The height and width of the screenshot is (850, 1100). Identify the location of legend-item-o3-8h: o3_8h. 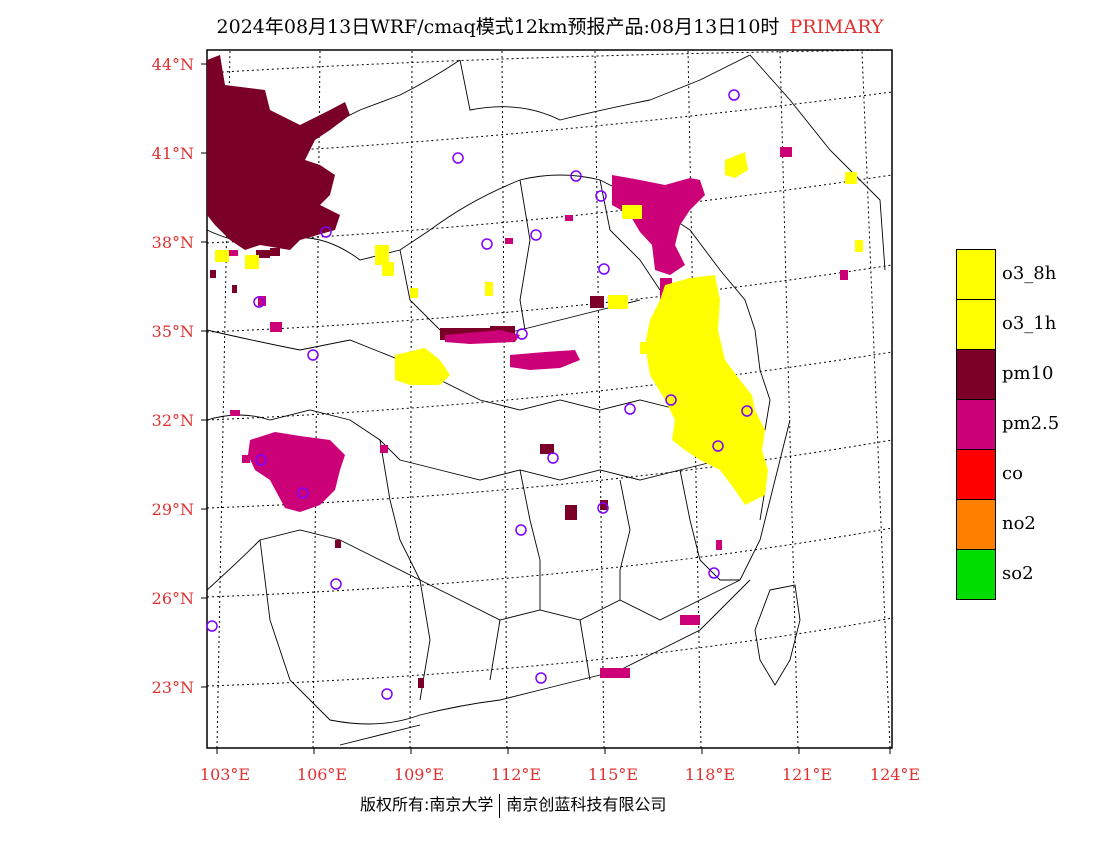
(1026, 274).